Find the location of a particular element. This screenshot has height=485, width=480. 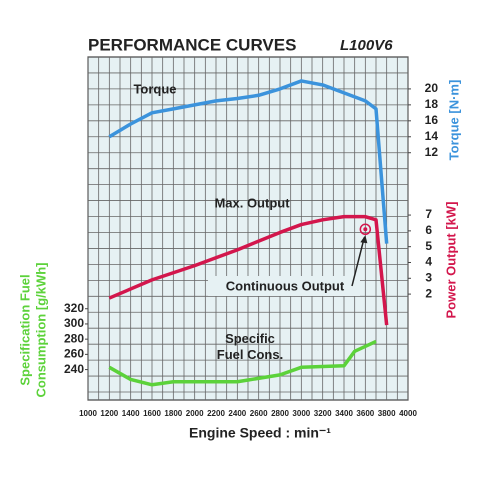

y-tick-label: 320 is located at coordinates (74, 308).